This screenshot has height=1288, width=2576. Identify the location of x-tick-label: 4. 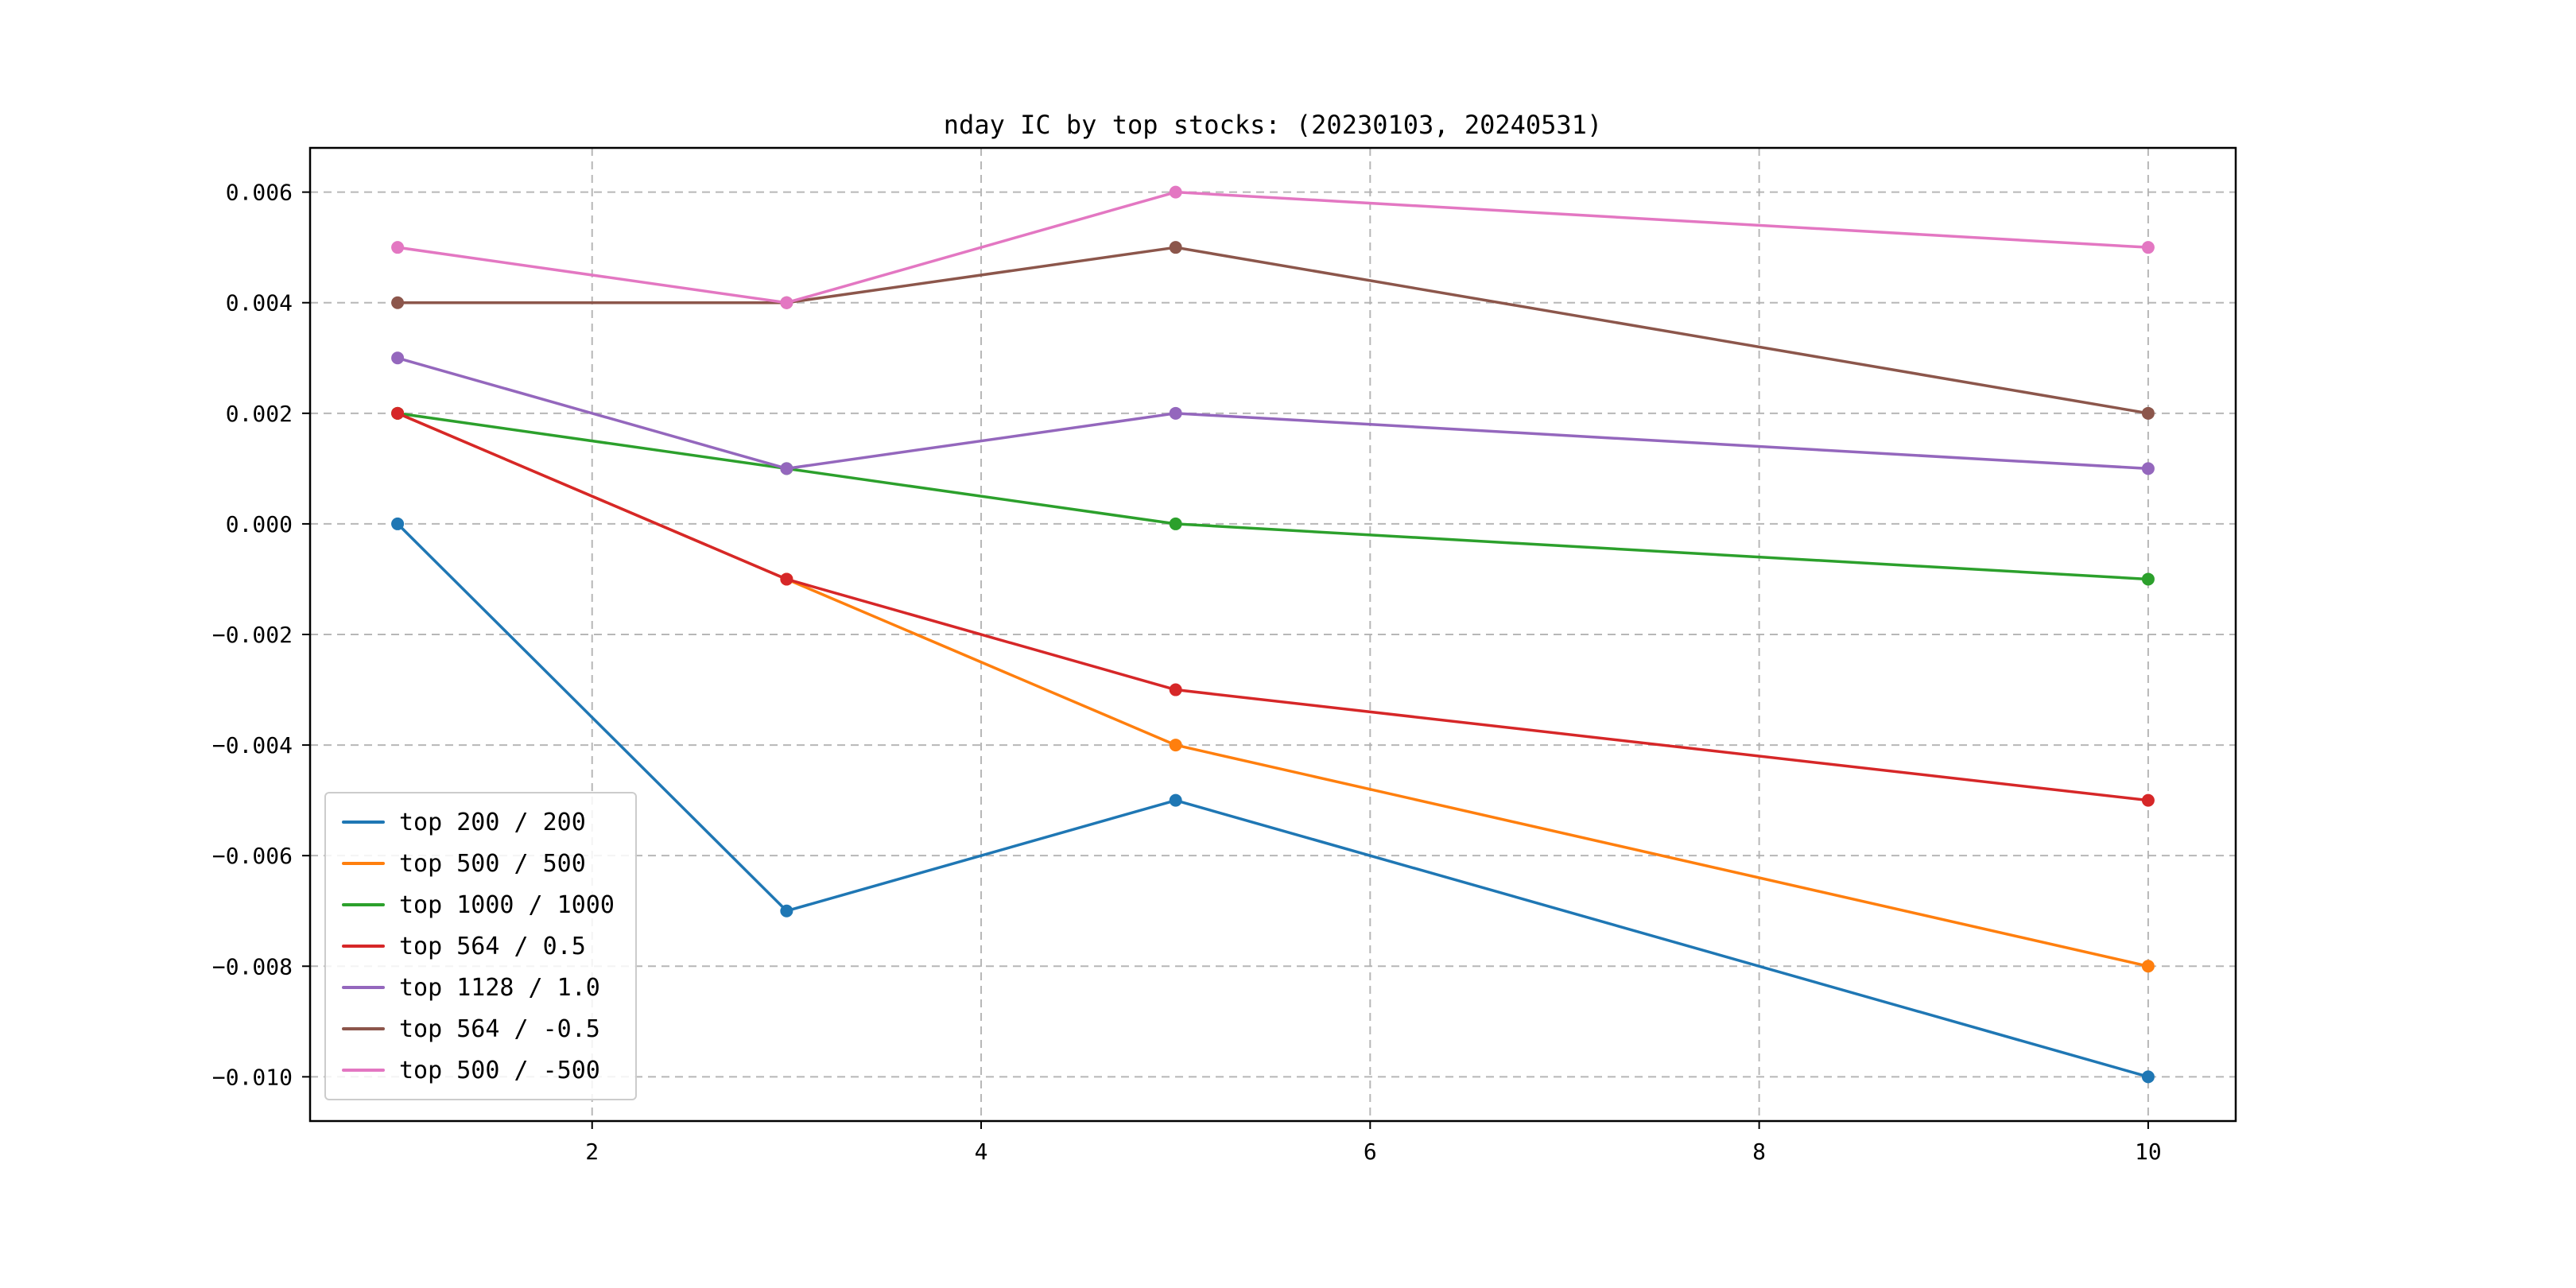
(982, 1152).